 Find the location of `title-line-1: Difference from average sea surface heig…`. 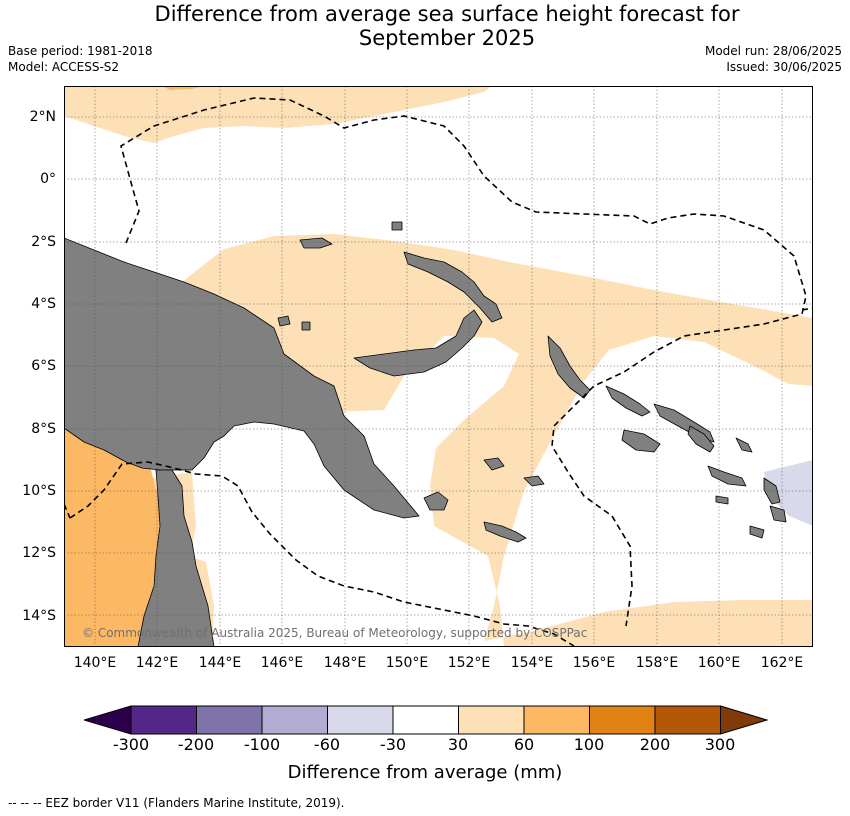

title-line-1: Difference from average sea surface heig… is located at coordinates (447, 14).